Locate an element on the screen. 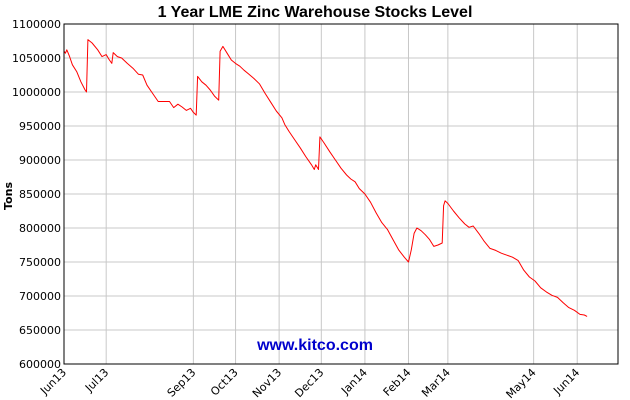 The height and width of the screenshot is (400, 630). y-tick-label: 850000 is located at coordinates (40, 194).